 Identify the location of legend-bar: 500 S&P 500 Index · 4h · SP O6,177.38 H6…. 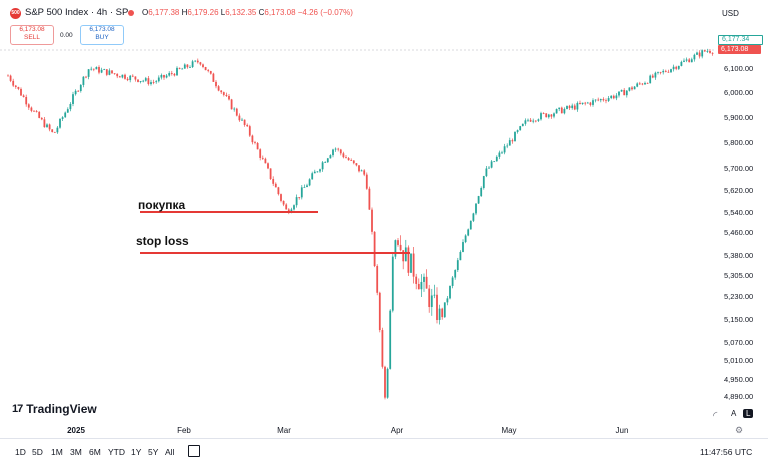
(384, 12).